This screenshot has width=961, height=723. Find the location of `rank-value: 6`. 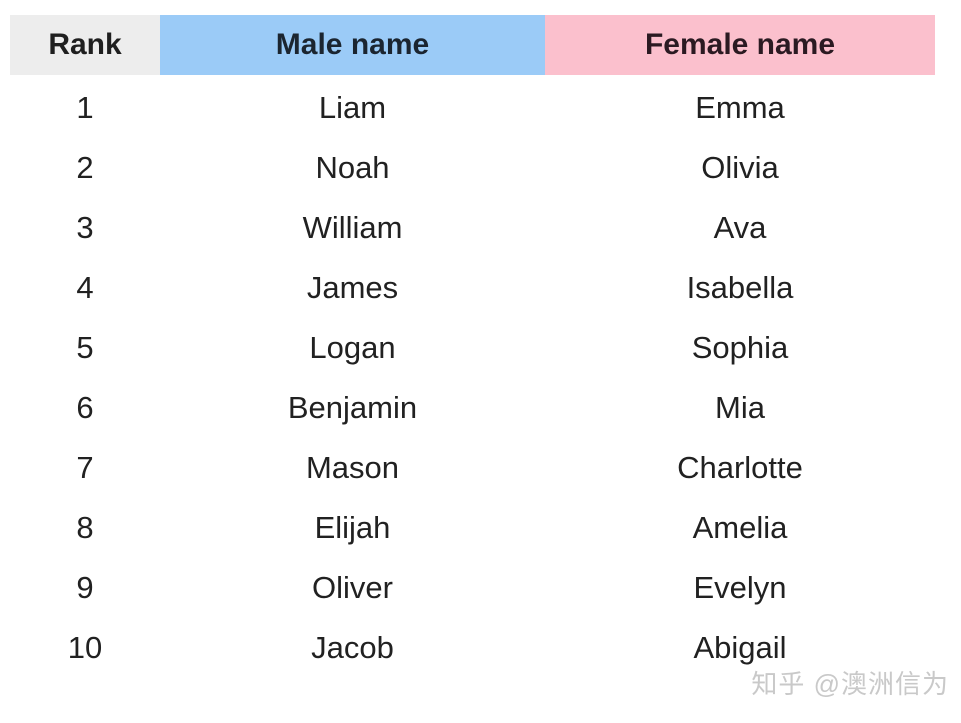

rank-value: 6 is located at coordinates (85, 407).